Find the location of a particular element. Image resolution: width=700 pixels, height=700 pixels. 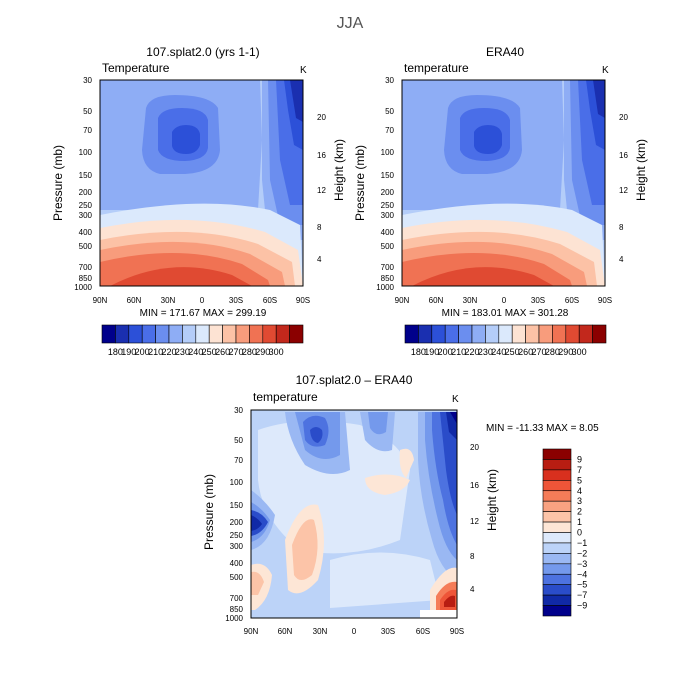

colorbar-label: −2 is located at coordinates (582, 553).